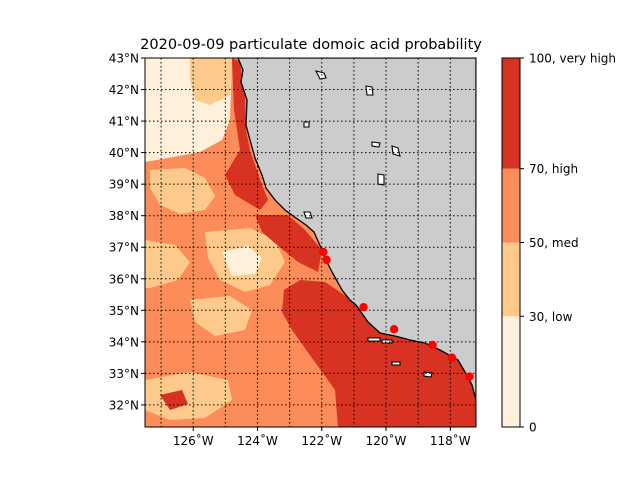 The image size is (640, 480). What do you see at coordinates (124, 122) in the screenshot?
I see `lat-tick-label: 41°N` at bounding box center [124, 122].